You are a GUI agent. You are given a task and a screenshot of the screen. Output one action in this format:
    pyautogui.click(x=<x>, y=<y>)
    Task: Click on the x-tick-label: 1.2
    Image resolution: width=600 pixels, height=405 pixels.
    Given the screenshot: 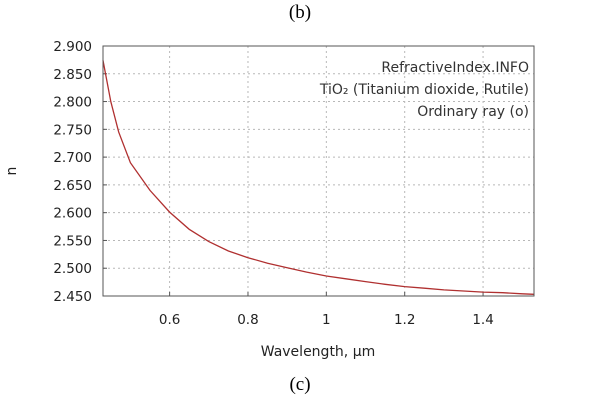 What is the action you would take?
    pyautogui.click(x=404, y=320)
    